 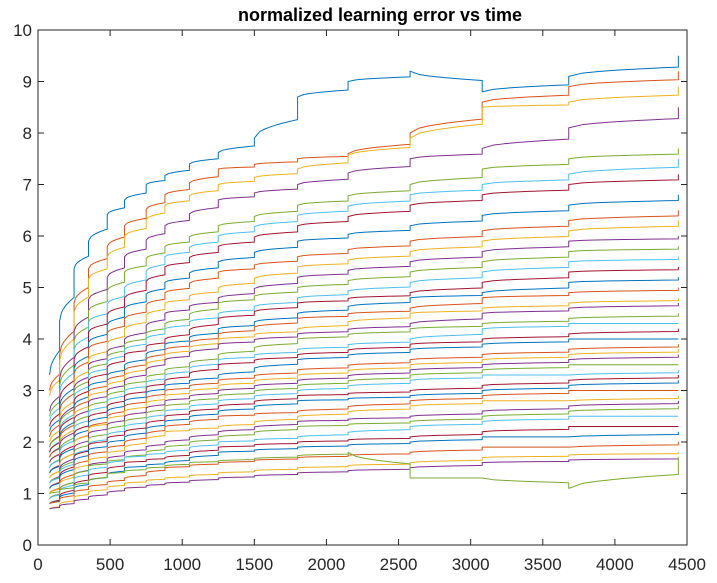 I want to click on y-tick-label: 3, so click(x=27, y=391).